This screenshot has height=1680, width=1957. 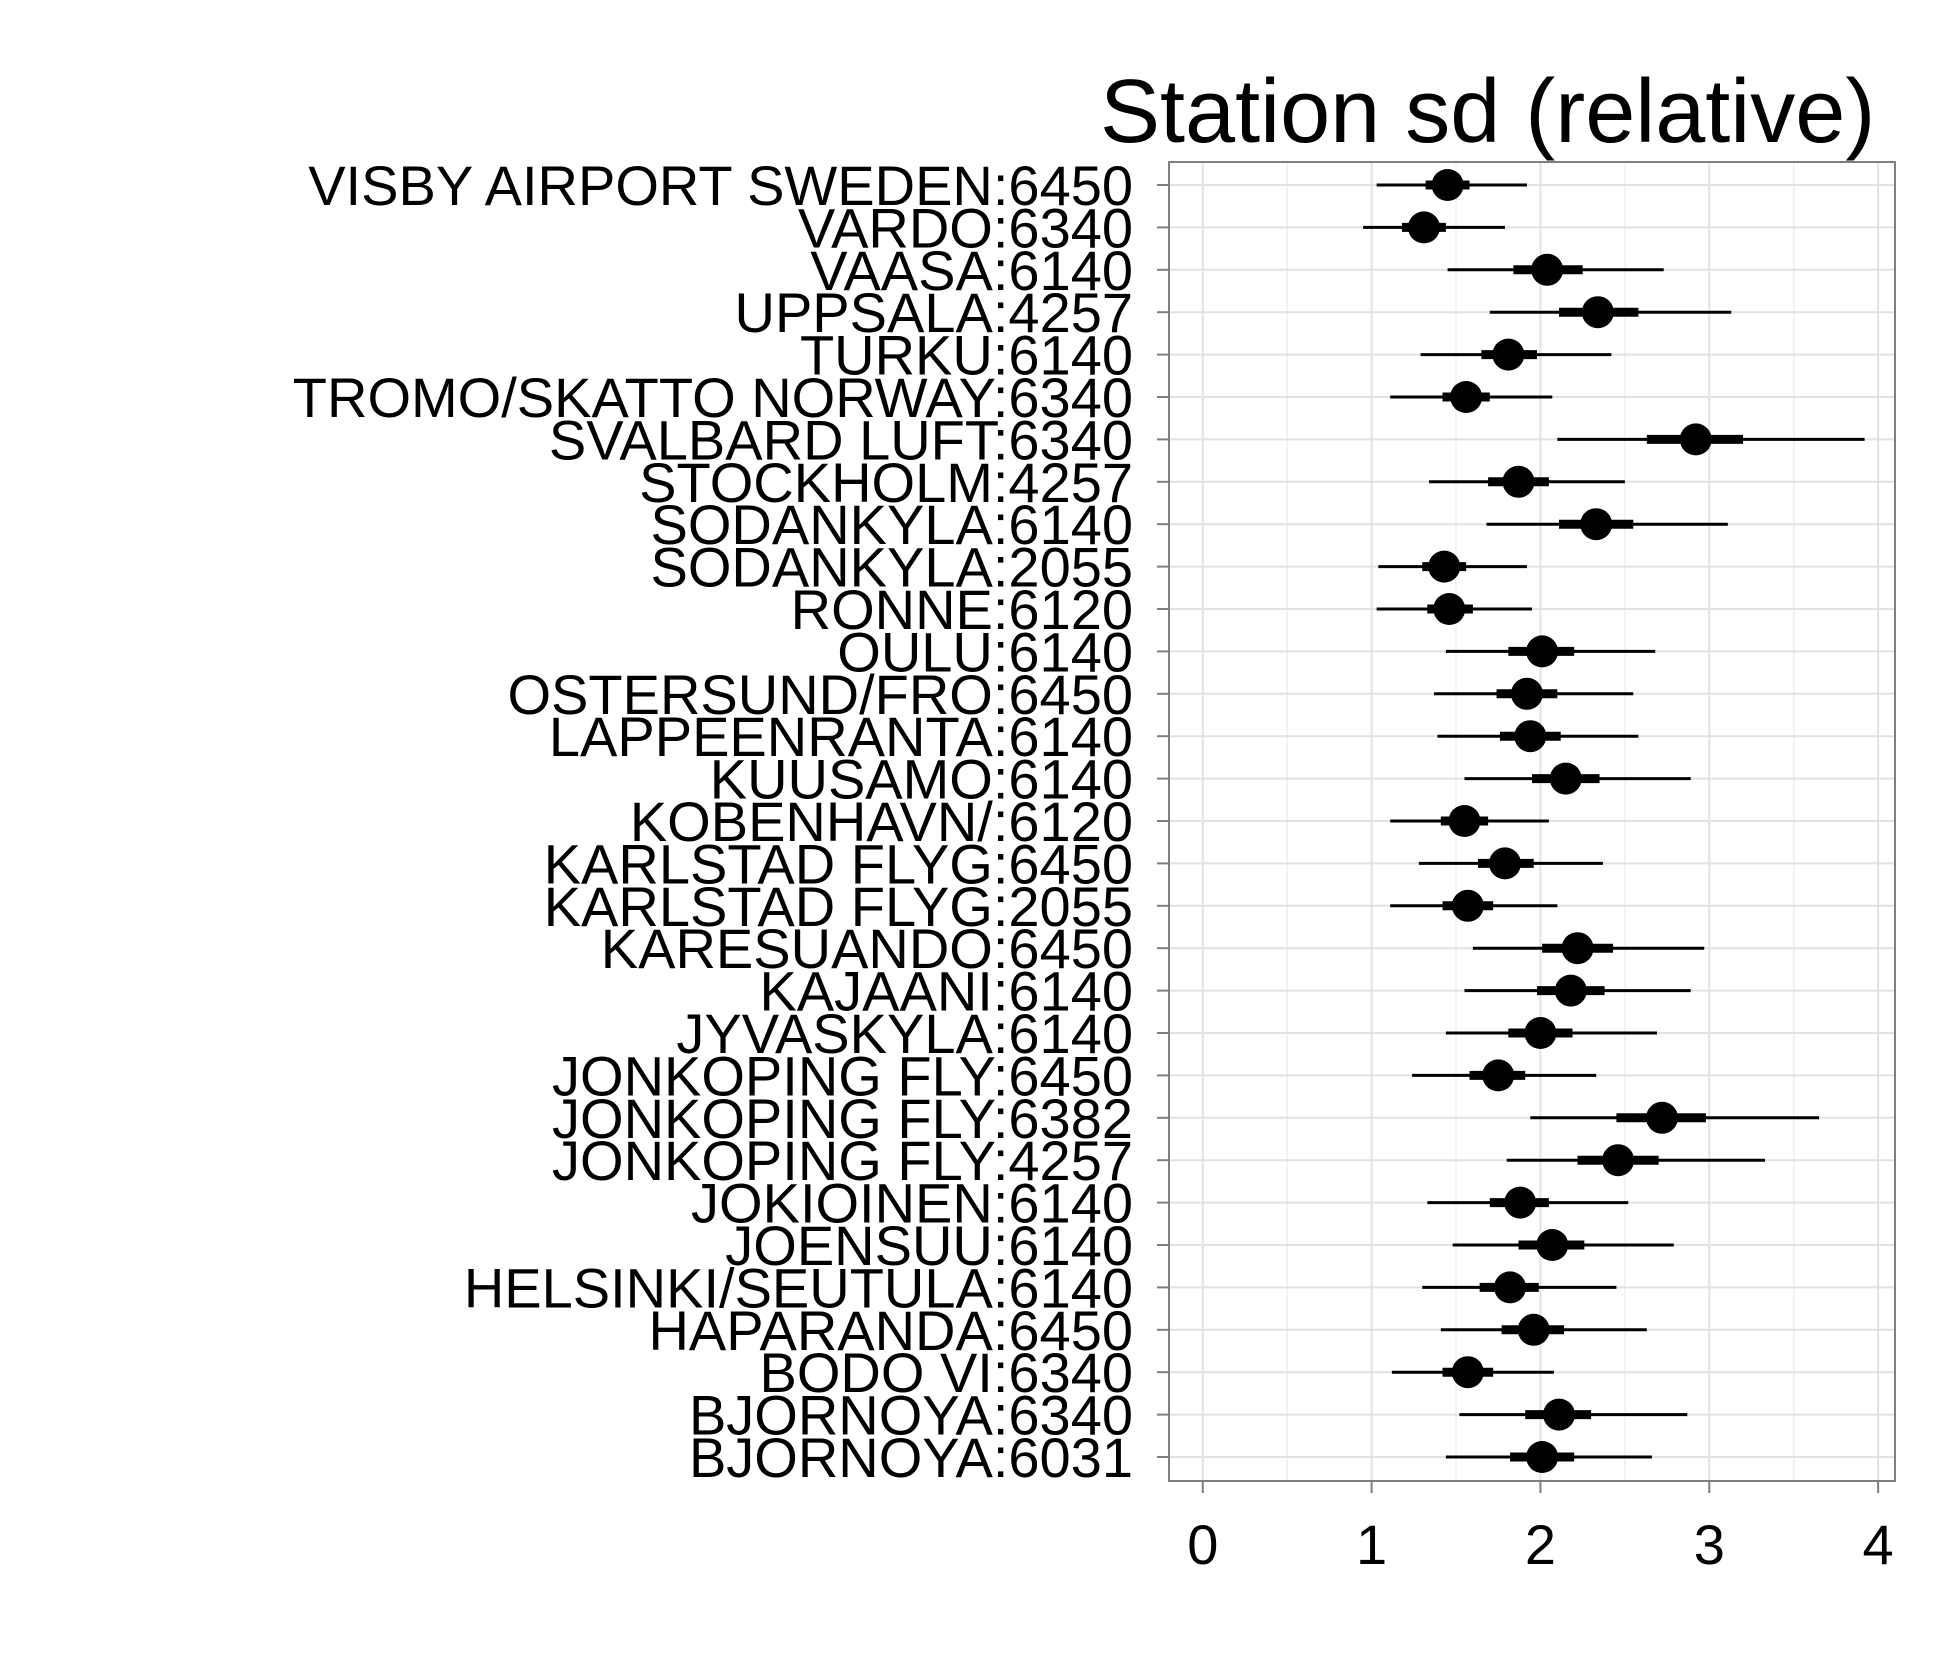 What do you see at coordinates (867, 948) in the screenshot?
I see `y-tick-label: KARESUANDO:6450` at bounding box center [867, 948].